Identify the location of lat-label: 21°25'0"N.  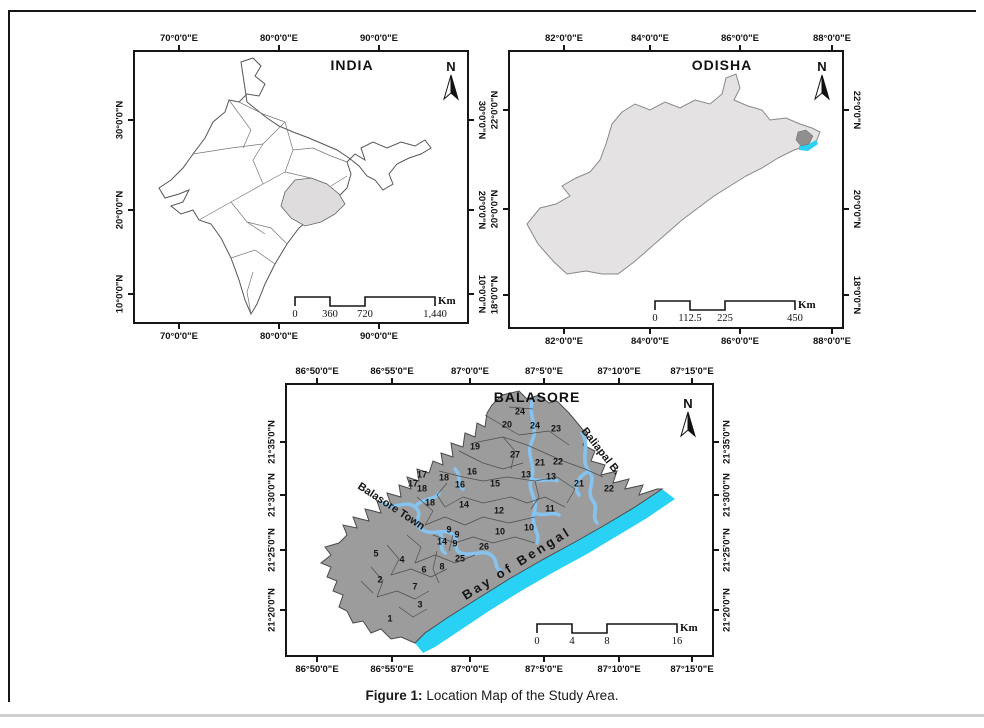
(272, 550).